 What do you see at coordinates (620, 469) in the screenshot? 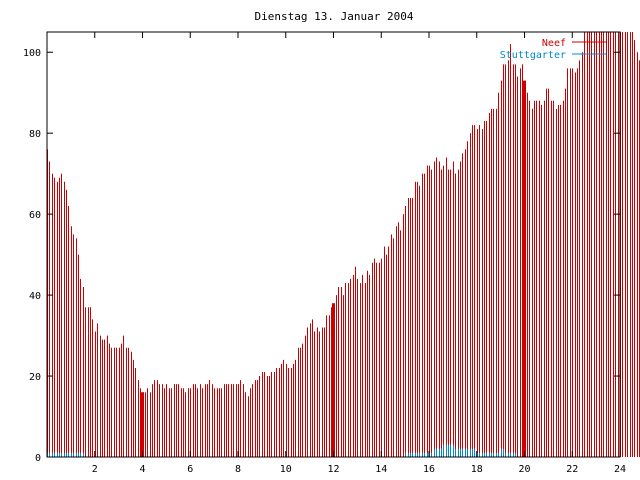
I see `x-tick-label: 24` at bounding box center [620, 469].